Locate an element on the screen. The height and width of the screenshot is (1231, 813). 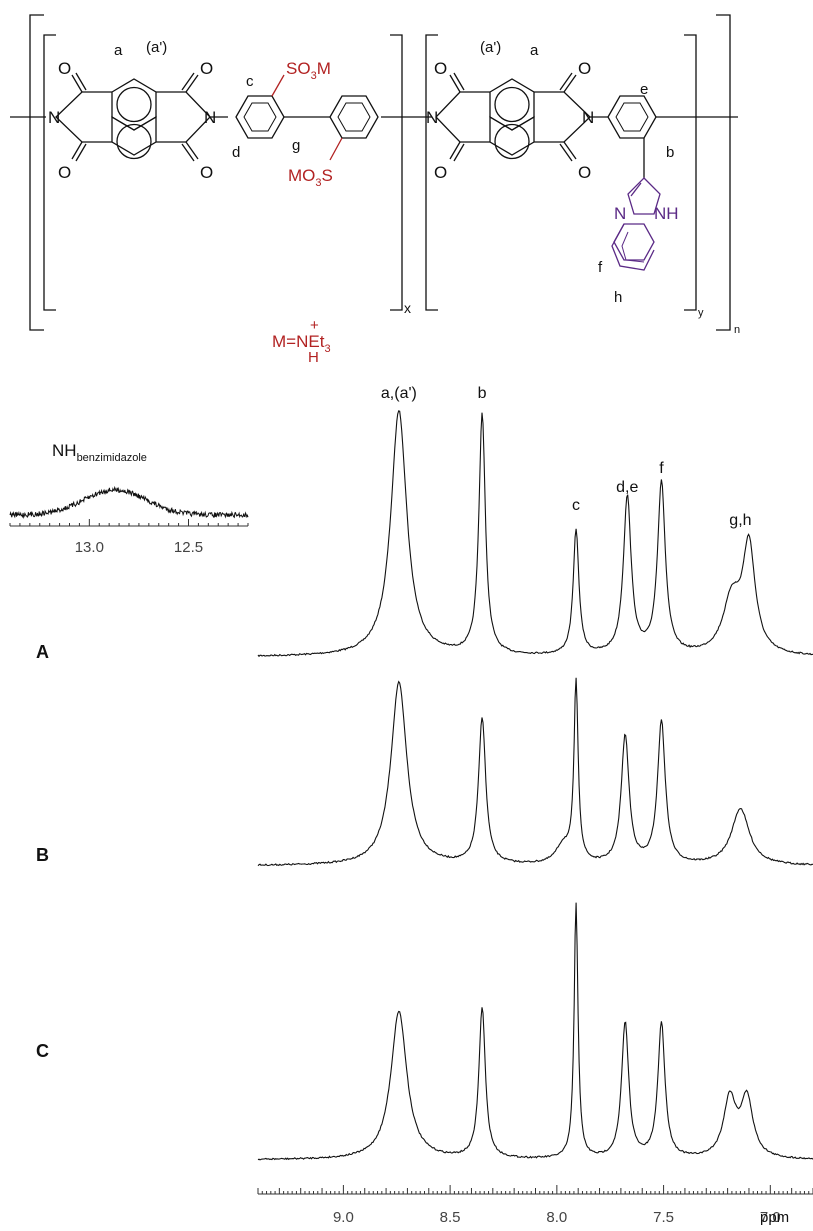
bracket-x-left is located at coordinates (49, 172).